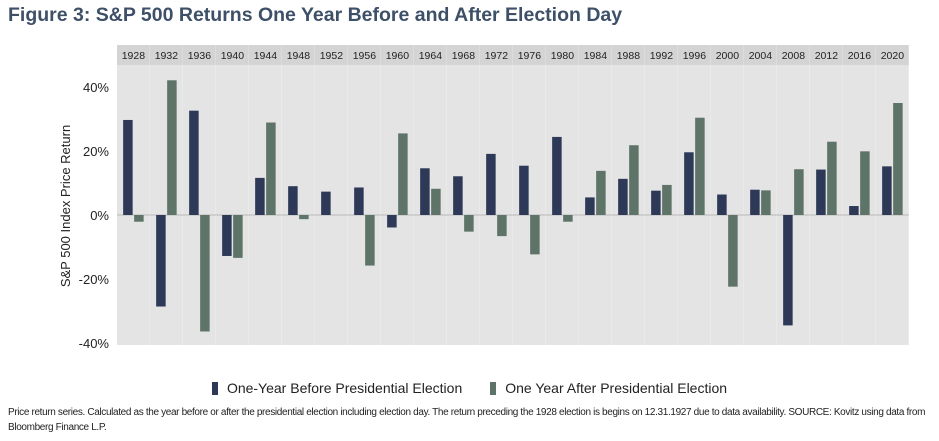 This screenshot has width=939, height=441. I want to click on year-panel-2004, so click(760, 205).